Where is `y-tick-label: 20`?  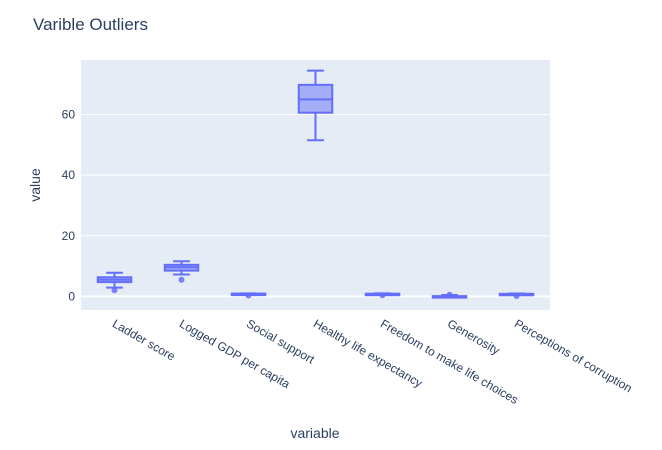 y-tick-label: 20 is located at coordinates (69, 236).